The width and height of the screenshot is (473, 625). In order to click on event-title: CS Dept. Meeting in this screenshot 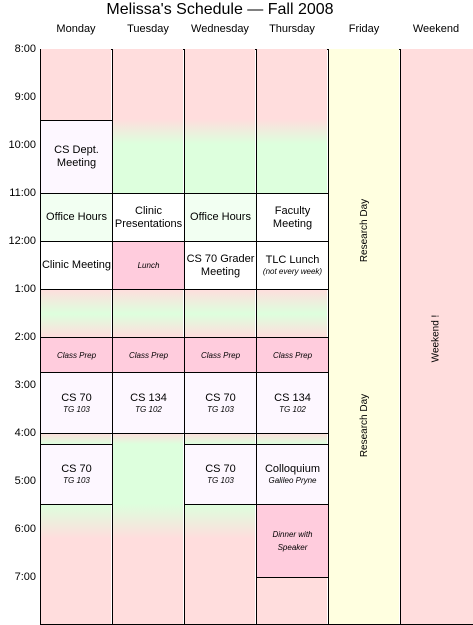, I will do `click(76, 156)`.